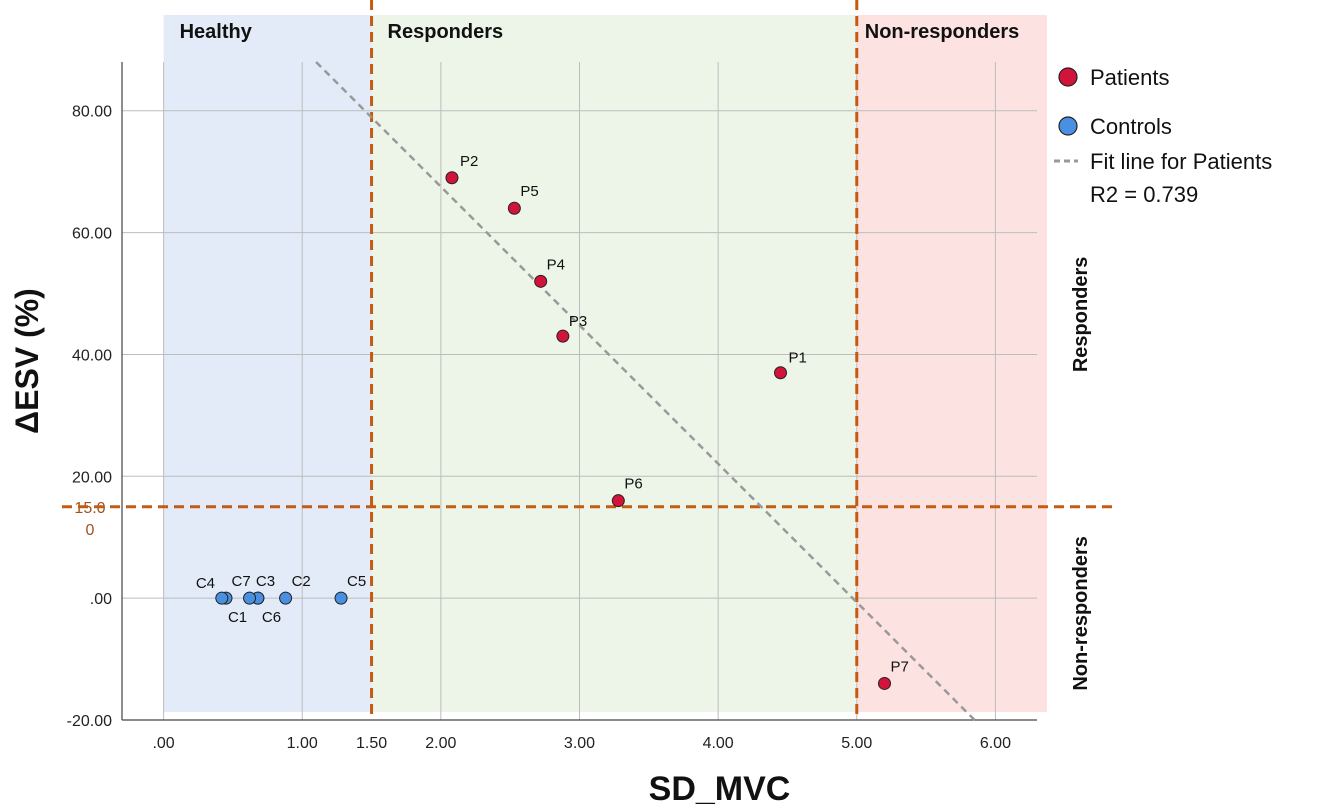  I want to click on region-healthy-band, so click(267, 363).